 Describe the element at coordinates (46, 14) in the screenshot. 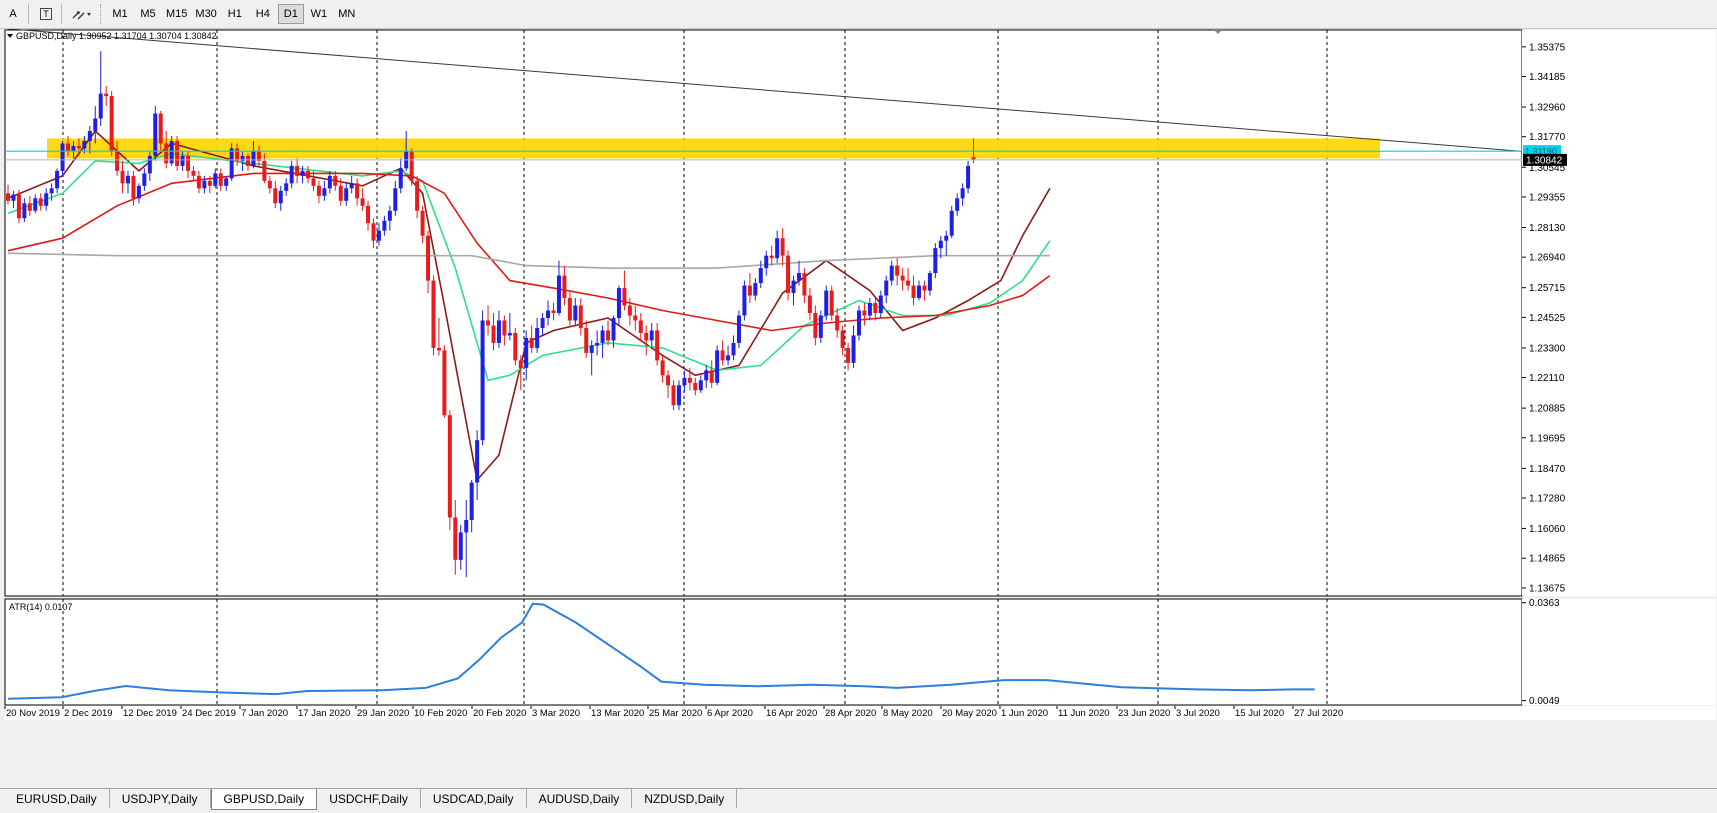

I see `text-label-tool-button: T` at that location.